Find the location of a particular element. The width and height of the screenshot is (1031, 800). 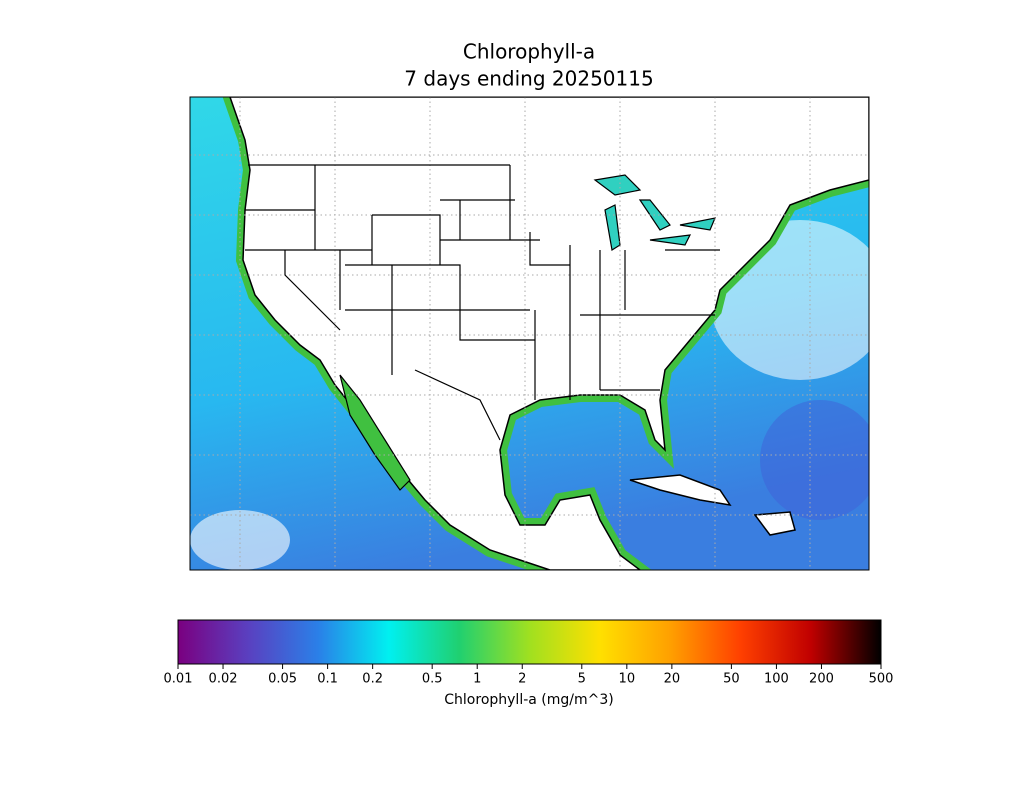

colorbar: 0.01 0.02 0.05 0.1 0.2 0.5 1 2 5 10 20 50 100 200 500 is located at coordinates (529, 653).